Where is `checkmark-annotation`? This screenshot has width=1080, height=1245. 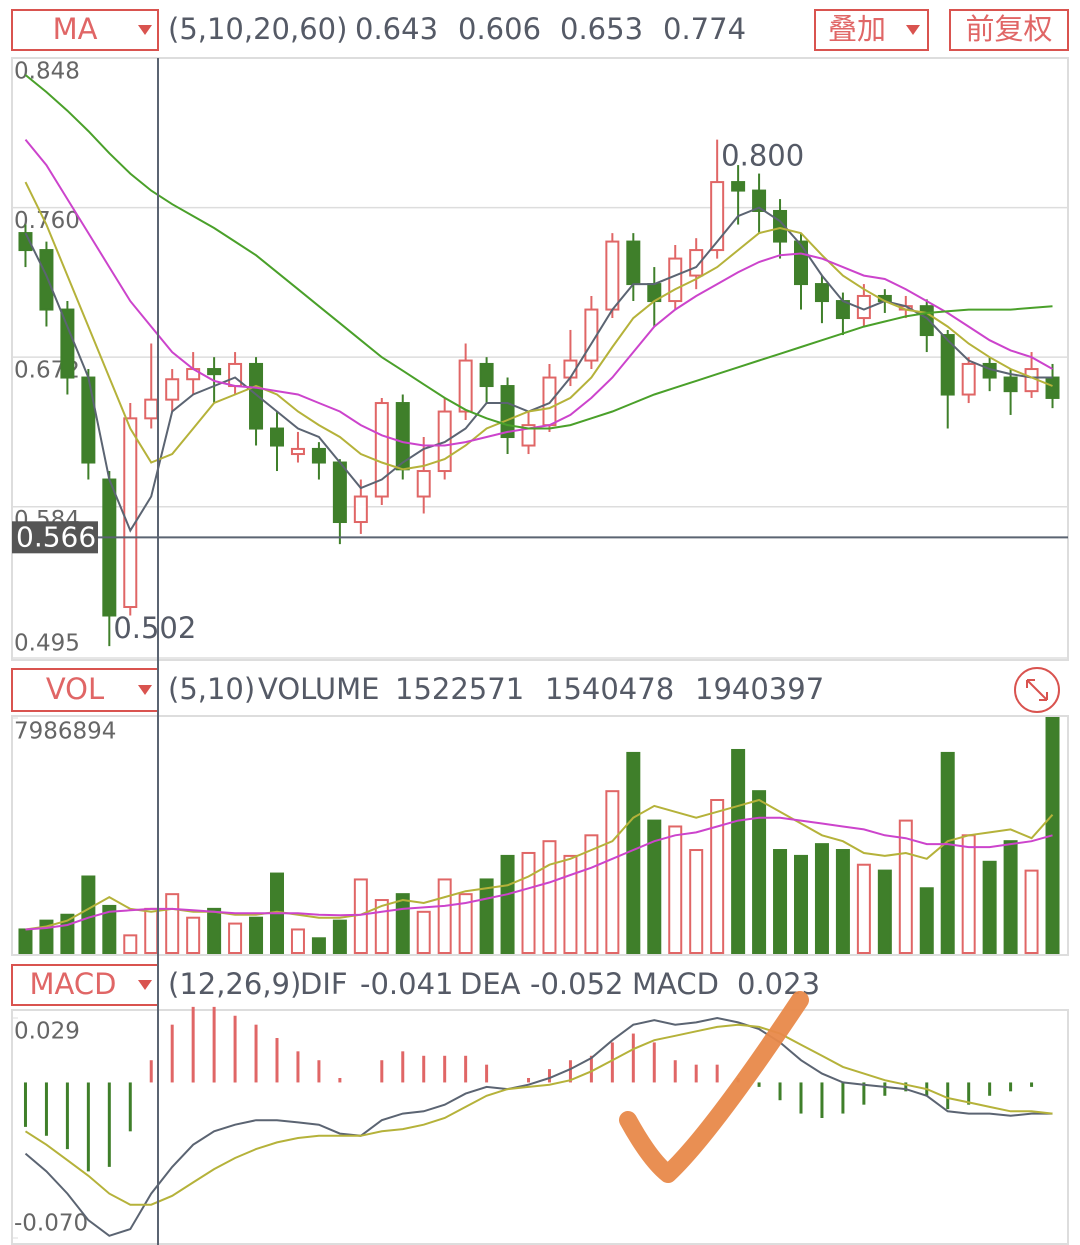
checkmark-annotation is located at coordinates (714, 1087).